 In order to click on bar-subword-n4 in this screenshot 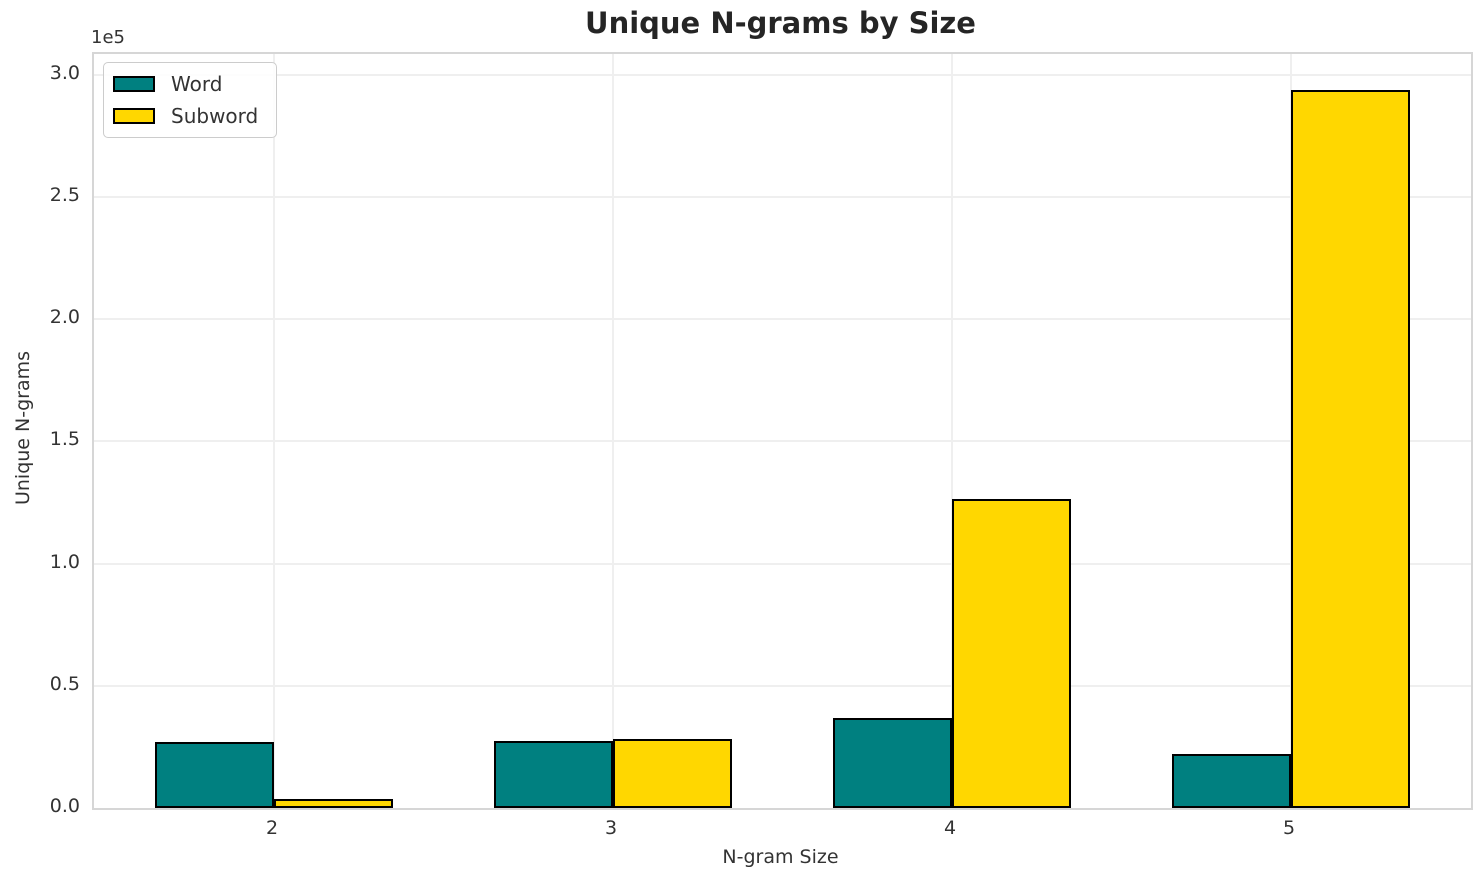, I will do `click(1011, 653)`.